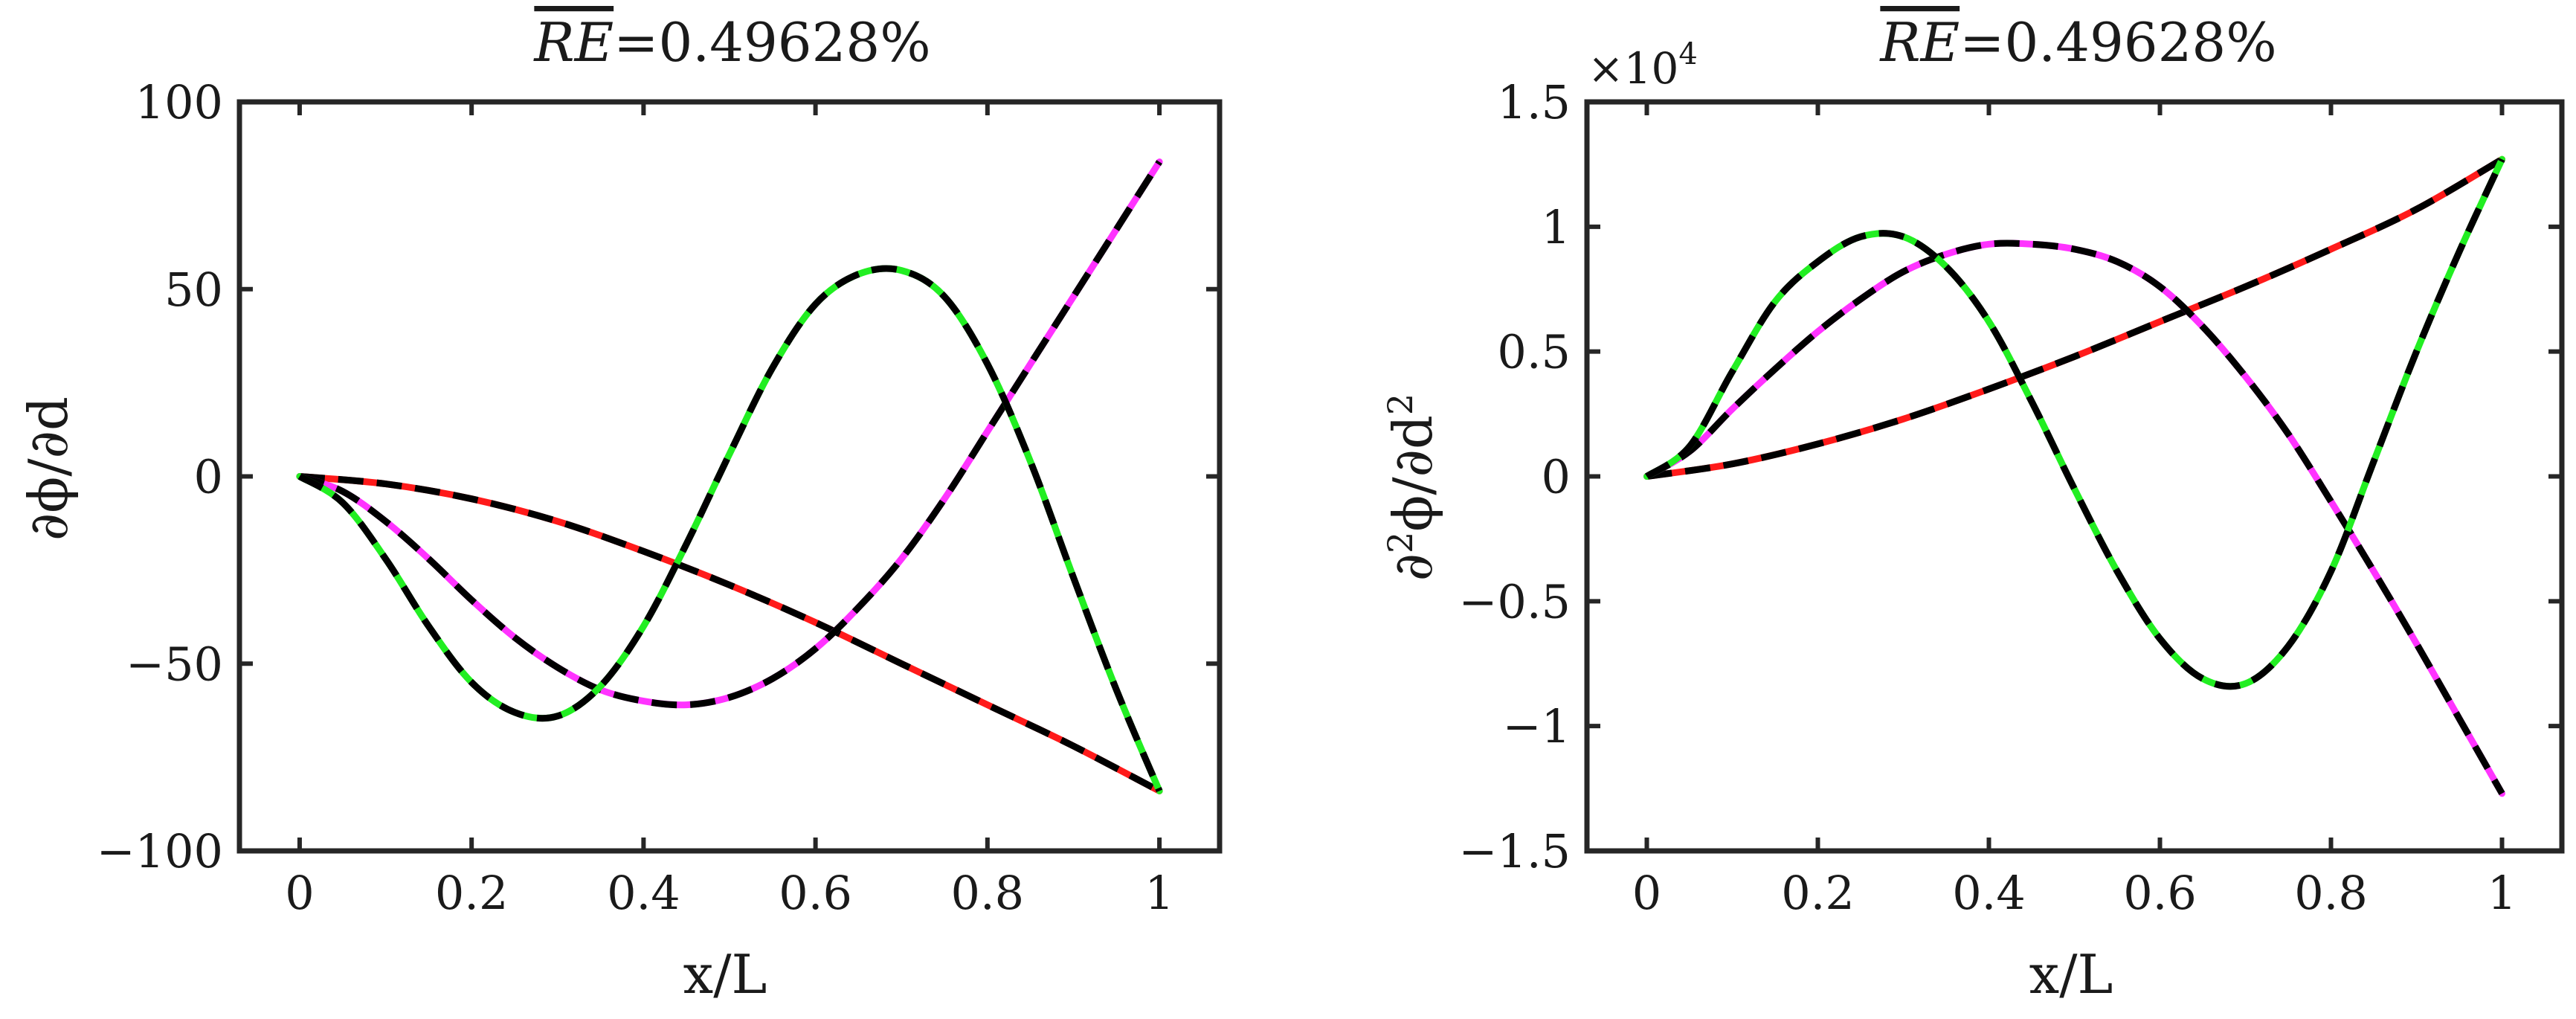 The image size is (2576, 1019). Describe the element at coordinates (643, 893) in the screenshot. I see `left-xtick-label: 0.4` at that location.